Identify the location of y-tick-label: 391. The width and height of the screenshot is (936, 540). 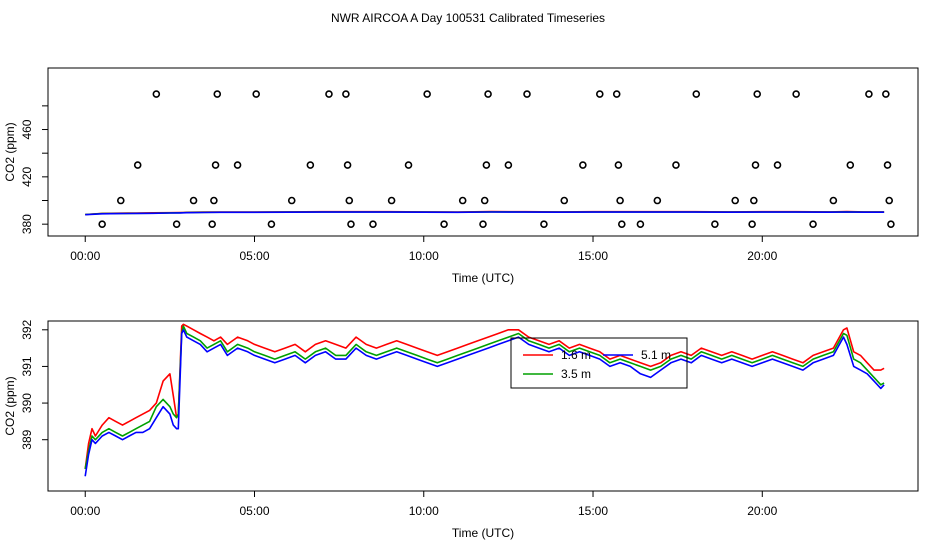
(27, 366).